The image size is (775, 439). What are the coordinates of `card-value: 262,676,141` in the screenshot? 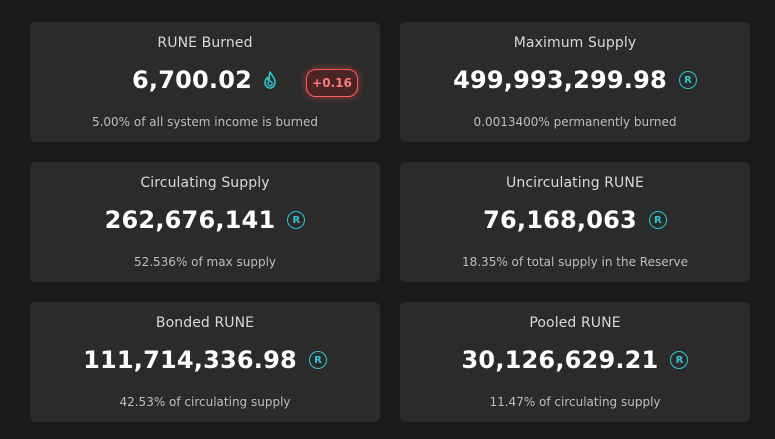 It's located at (190, 220).